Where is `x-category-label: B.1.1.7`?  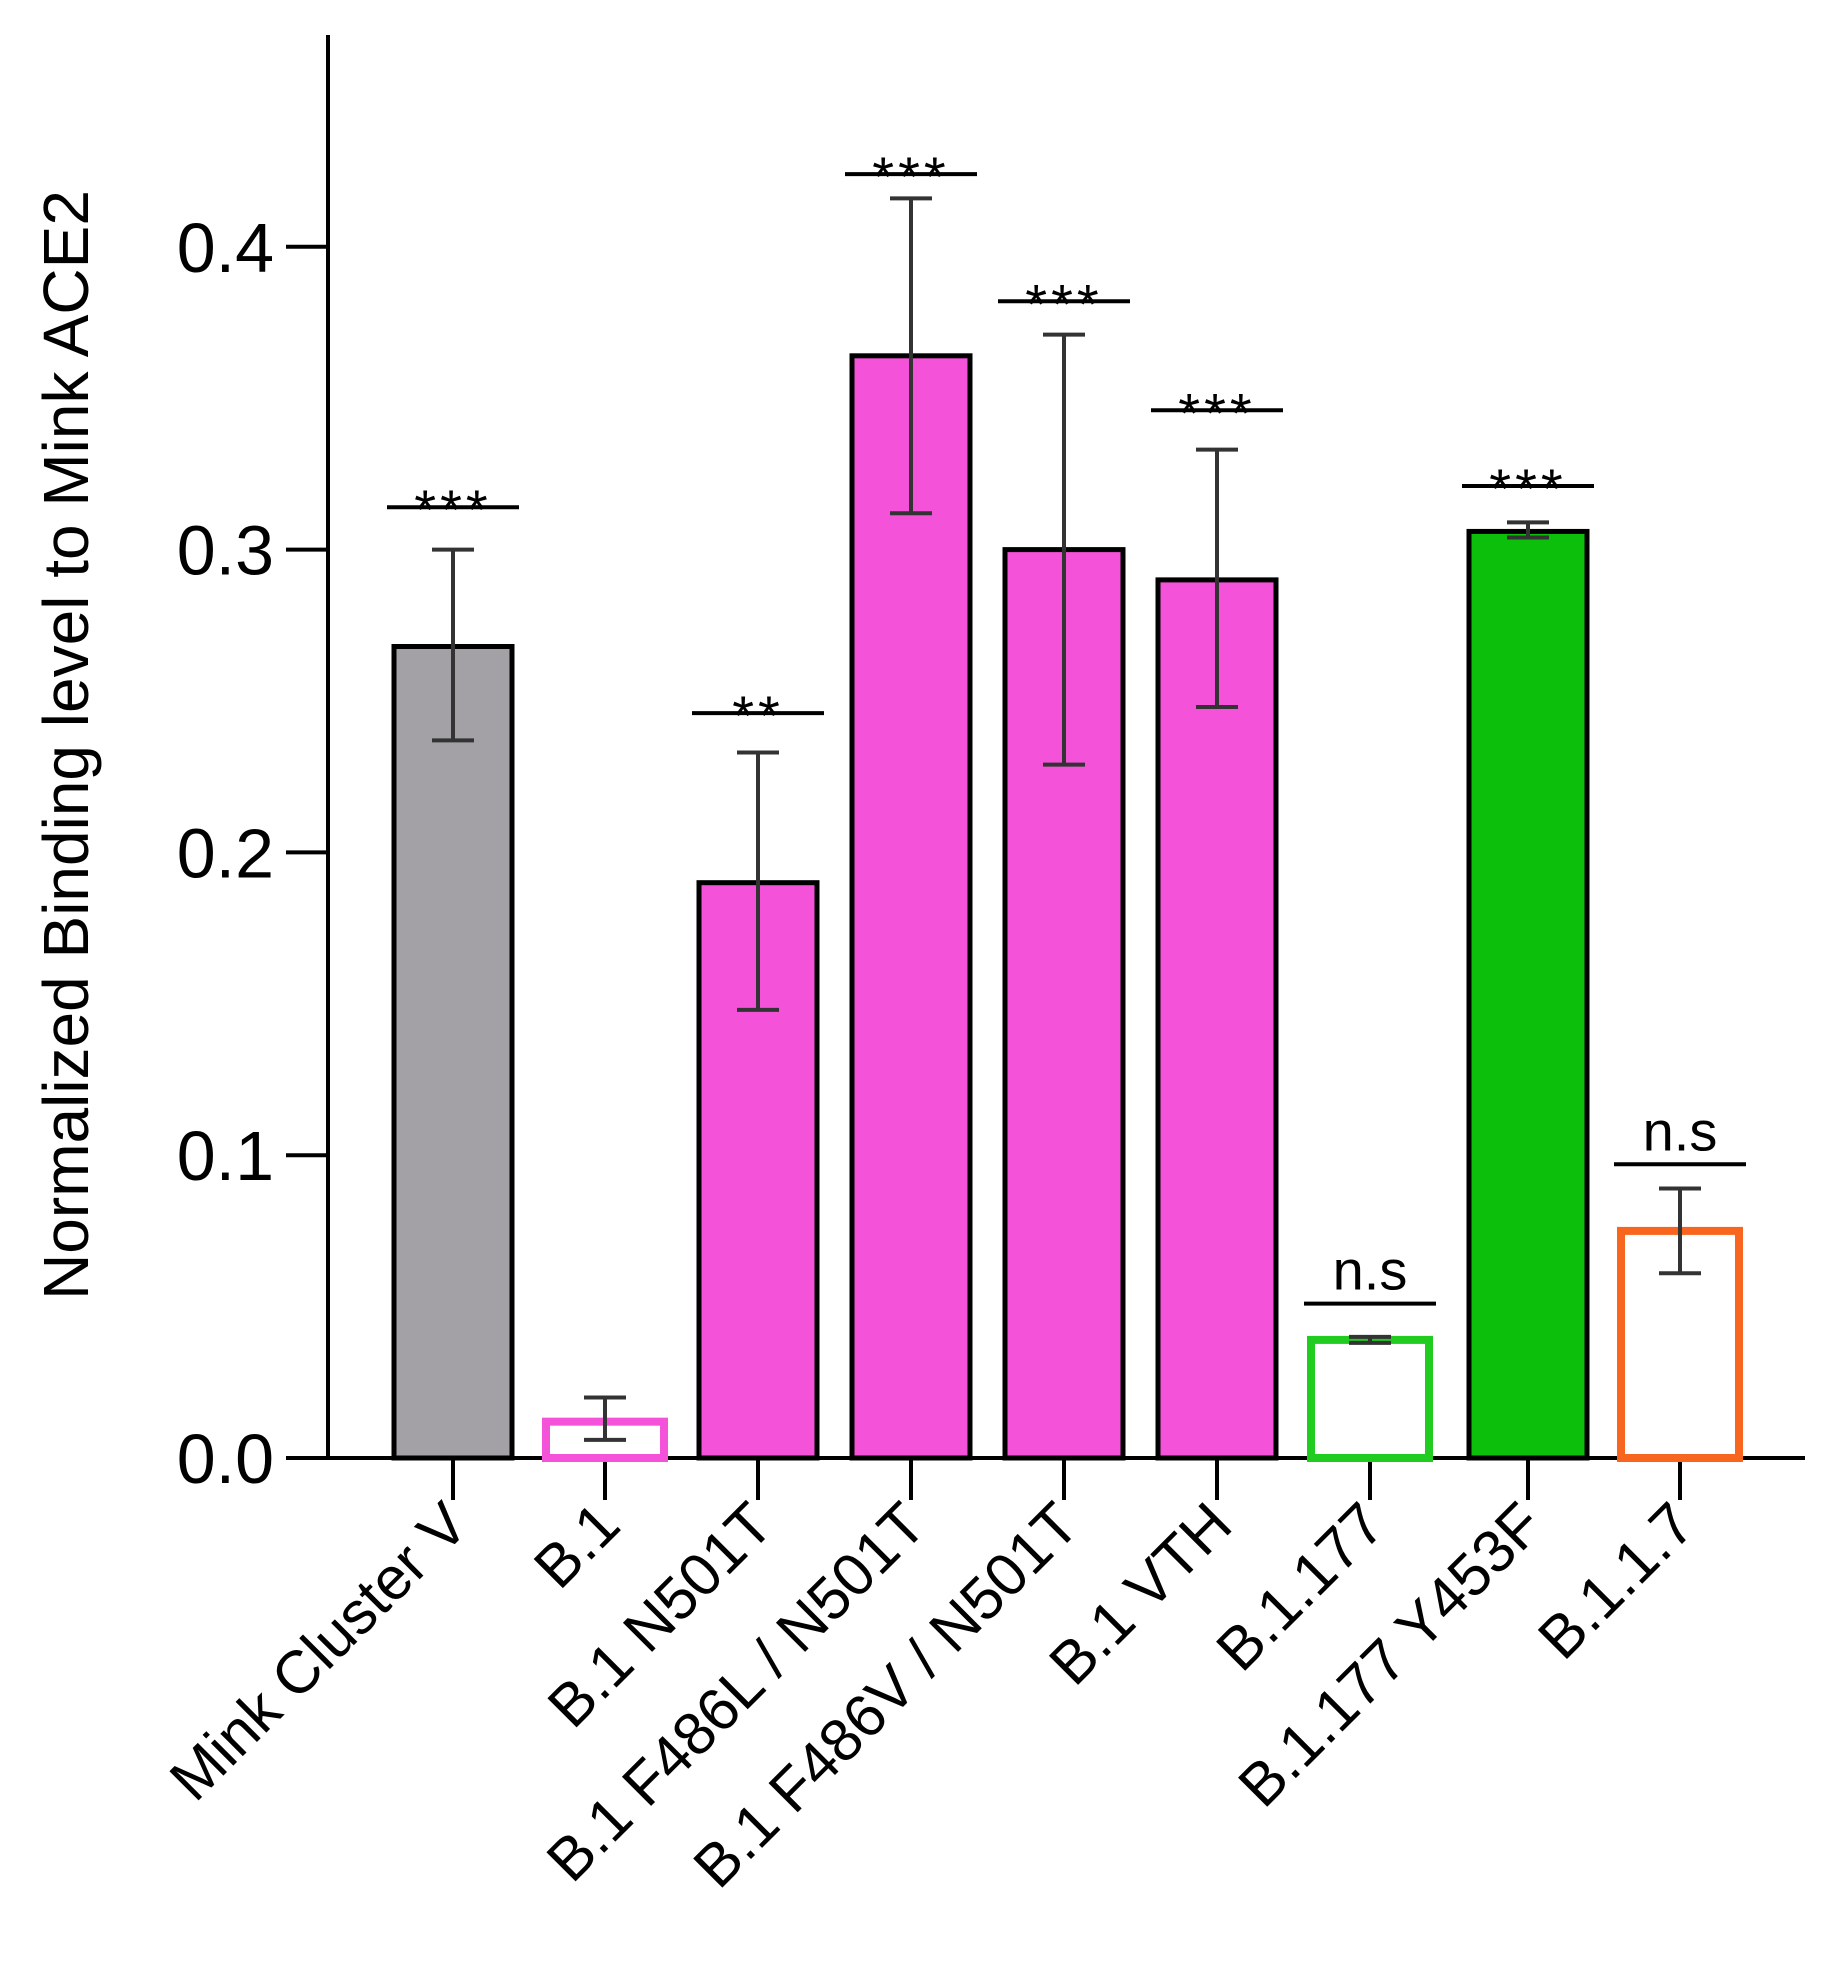
x-category-label: B.1.1.7 is located at coordinates (1616, 1581).